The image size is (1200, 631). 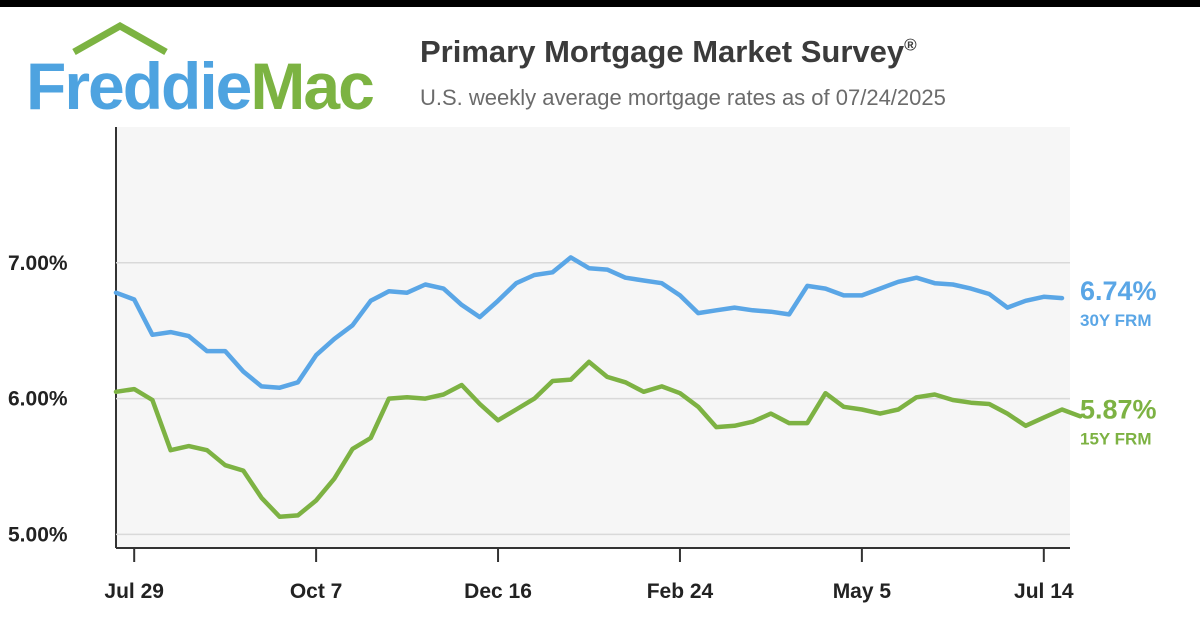 I want to click on x-tick-label: Oct 7, so click(x=316, y=591).